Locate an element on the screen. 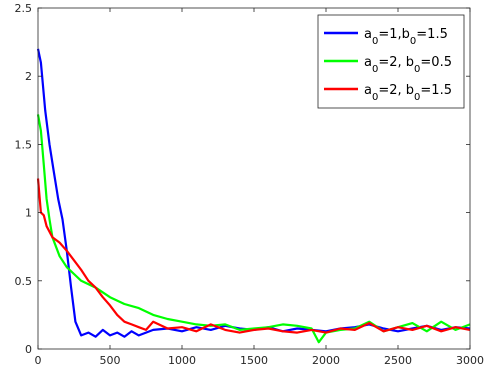  legend-label-1: a0=1,b0=1.5 is located at coordinates (406, 37).